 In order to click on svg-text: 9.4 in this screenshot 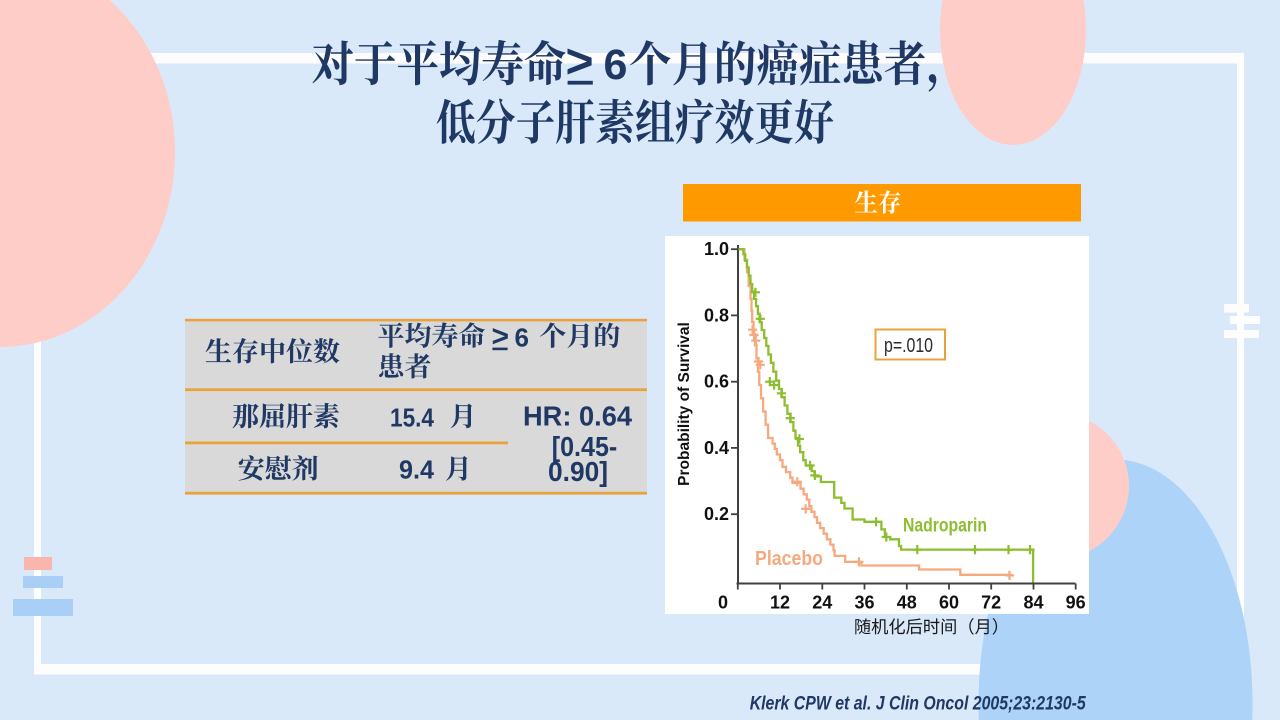, I will do `click(417, 470)`.